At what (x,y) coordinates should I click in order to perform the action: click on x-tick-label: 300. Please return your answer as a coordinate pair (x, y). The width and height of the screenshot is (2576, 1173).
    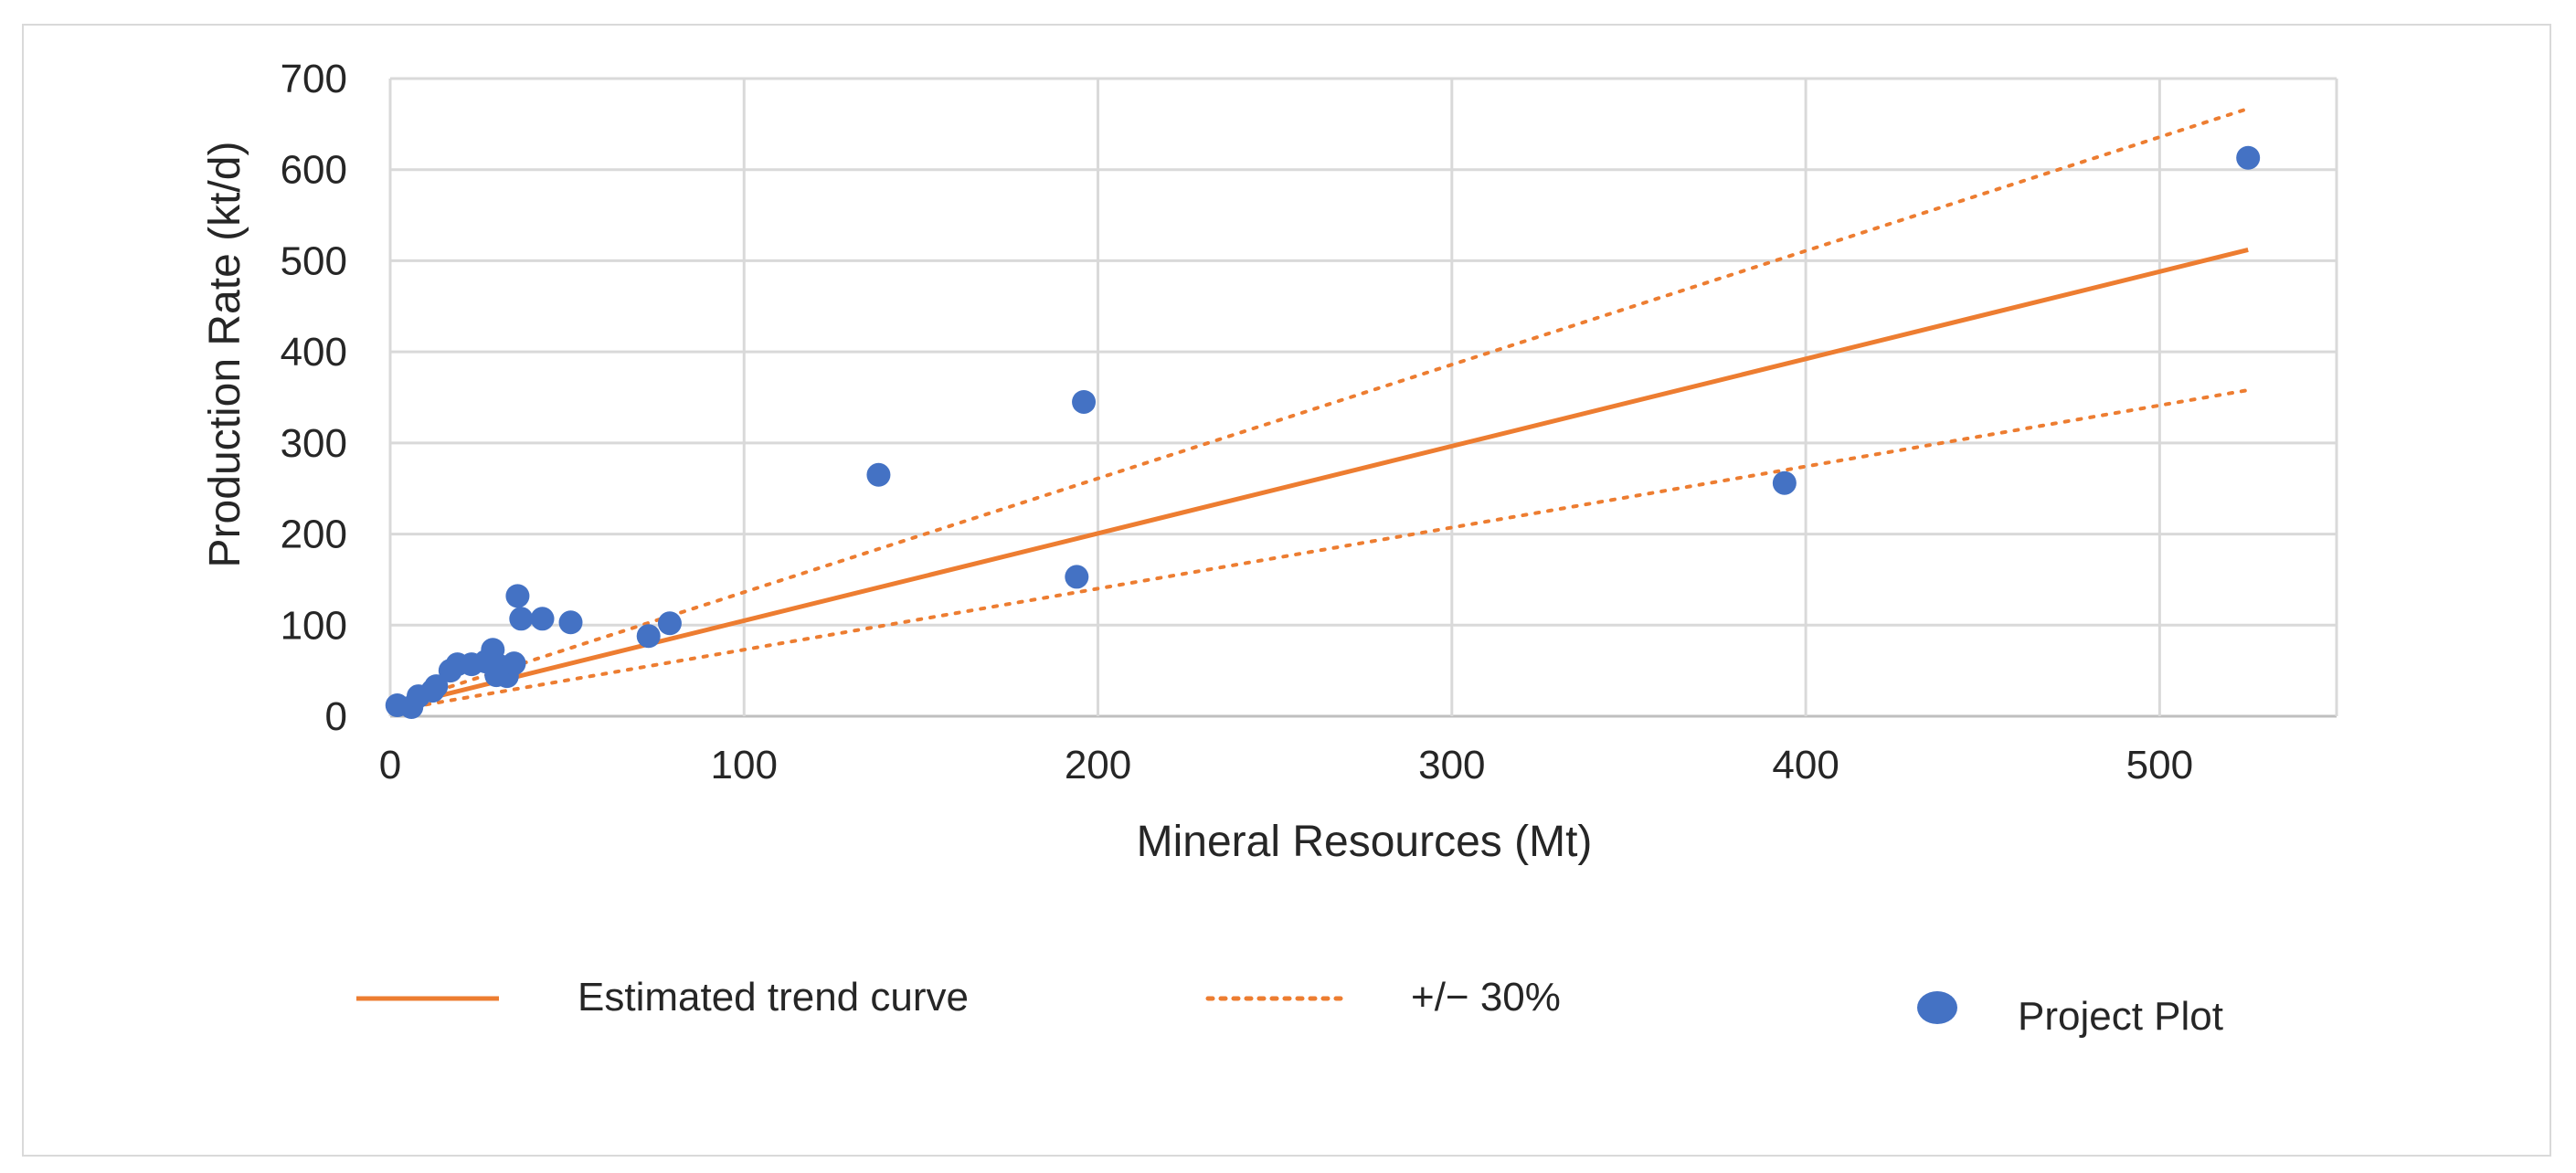
    Looking at the image, I should click on (1451, 765).